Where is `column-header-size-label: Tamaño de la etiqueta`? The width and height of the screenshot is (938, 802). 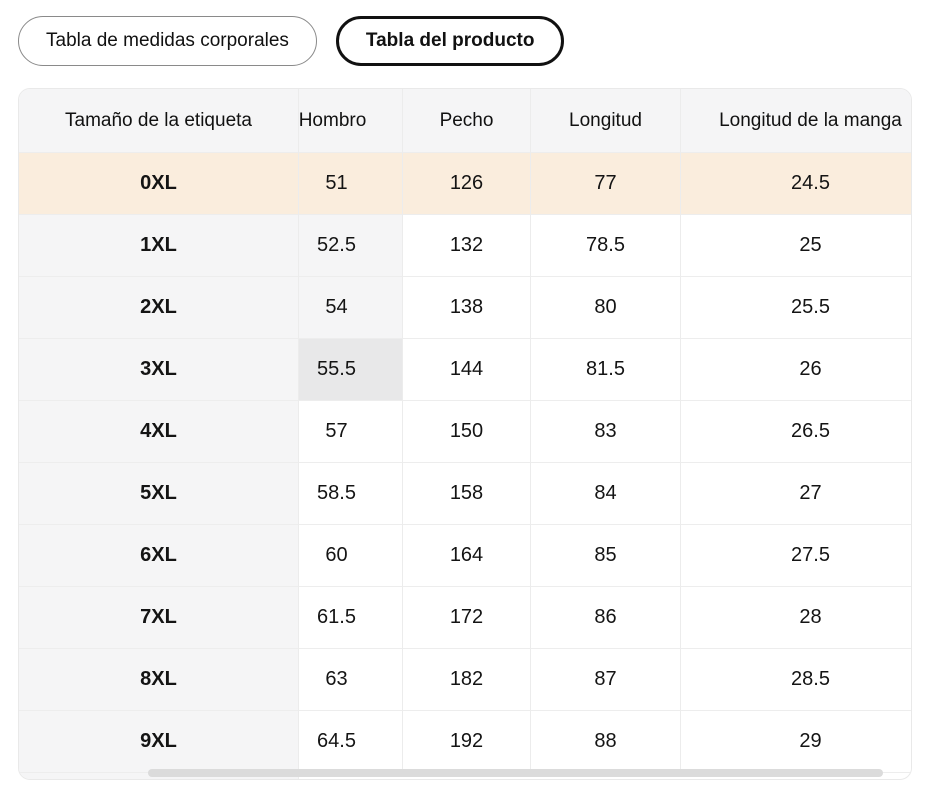
column-header-size-label: Tamaño de la etiqueta is located at coordinates (158, 121).